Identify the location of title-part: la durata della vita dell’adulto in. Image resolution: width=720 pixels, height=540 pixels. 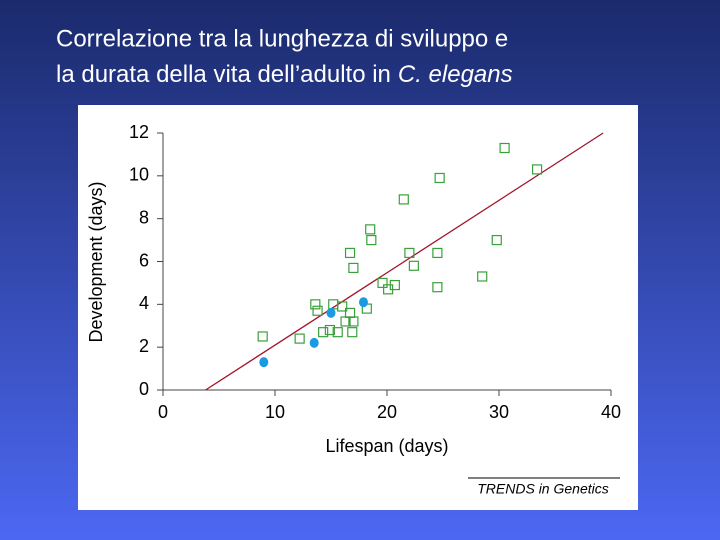
(223, 74).